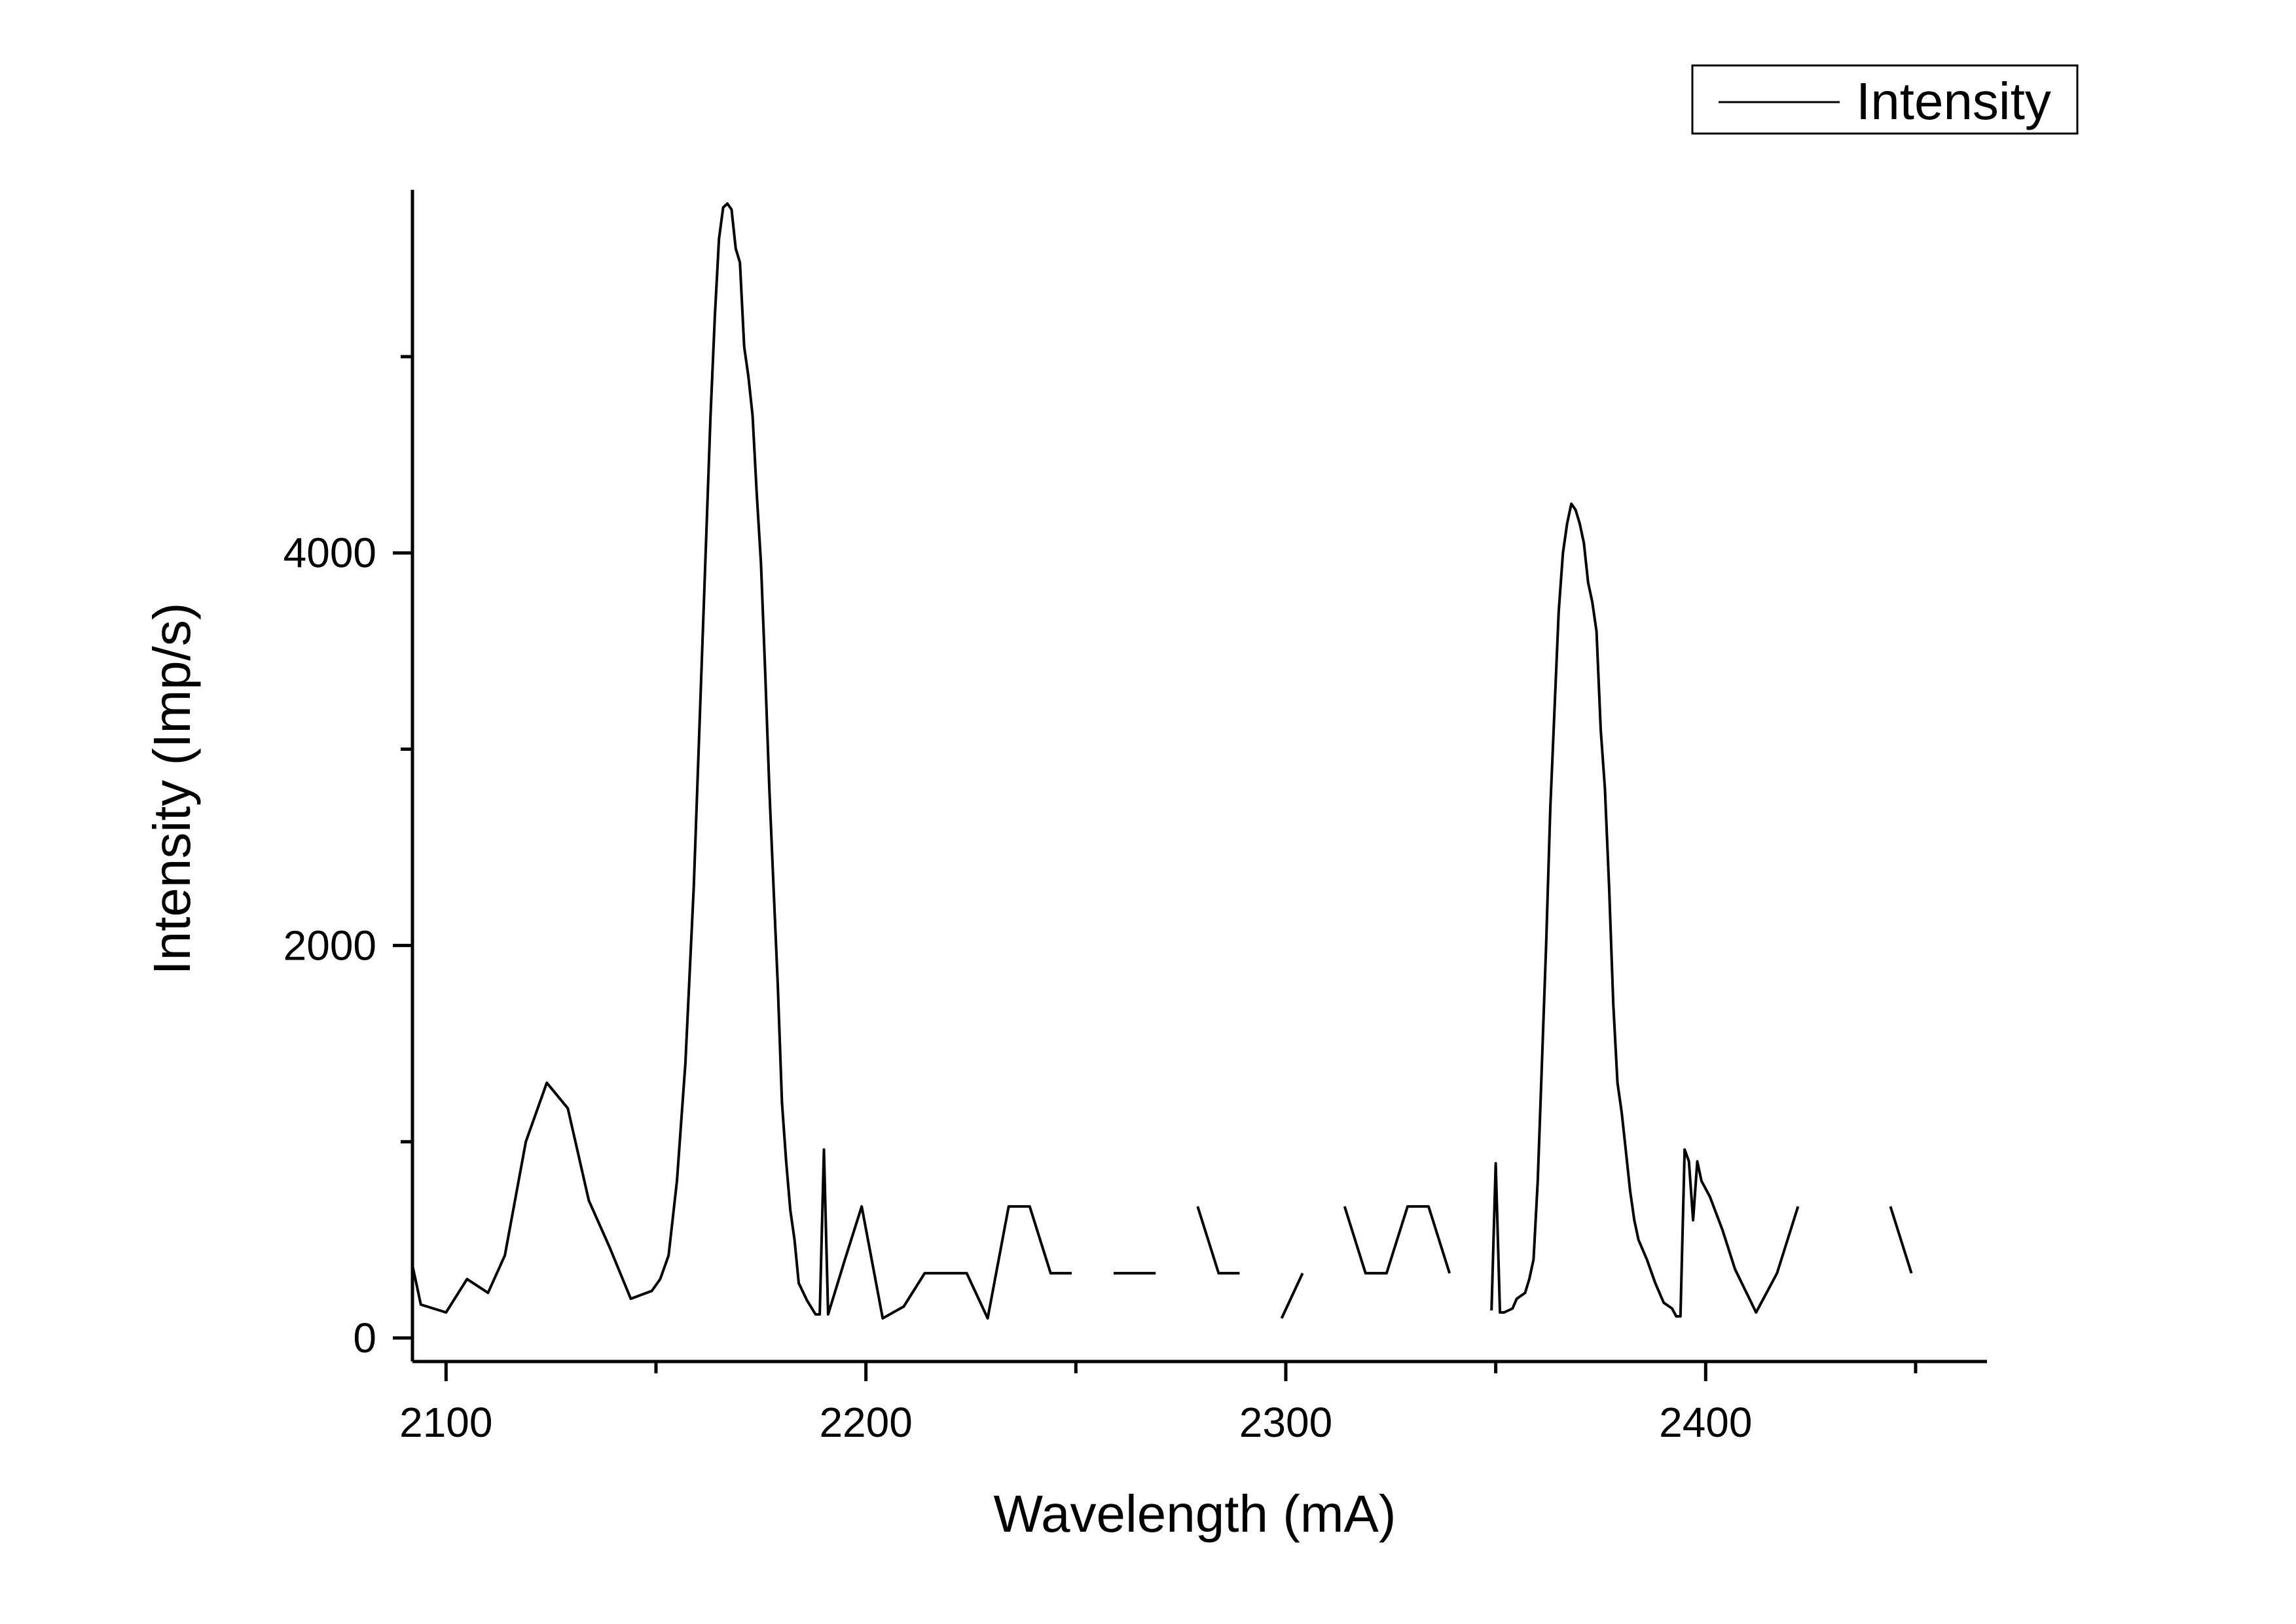 The width and height of the screenshot is (2296, 1624). I want to click on legend-label-intensity: Intensity, so click(1953, 101).